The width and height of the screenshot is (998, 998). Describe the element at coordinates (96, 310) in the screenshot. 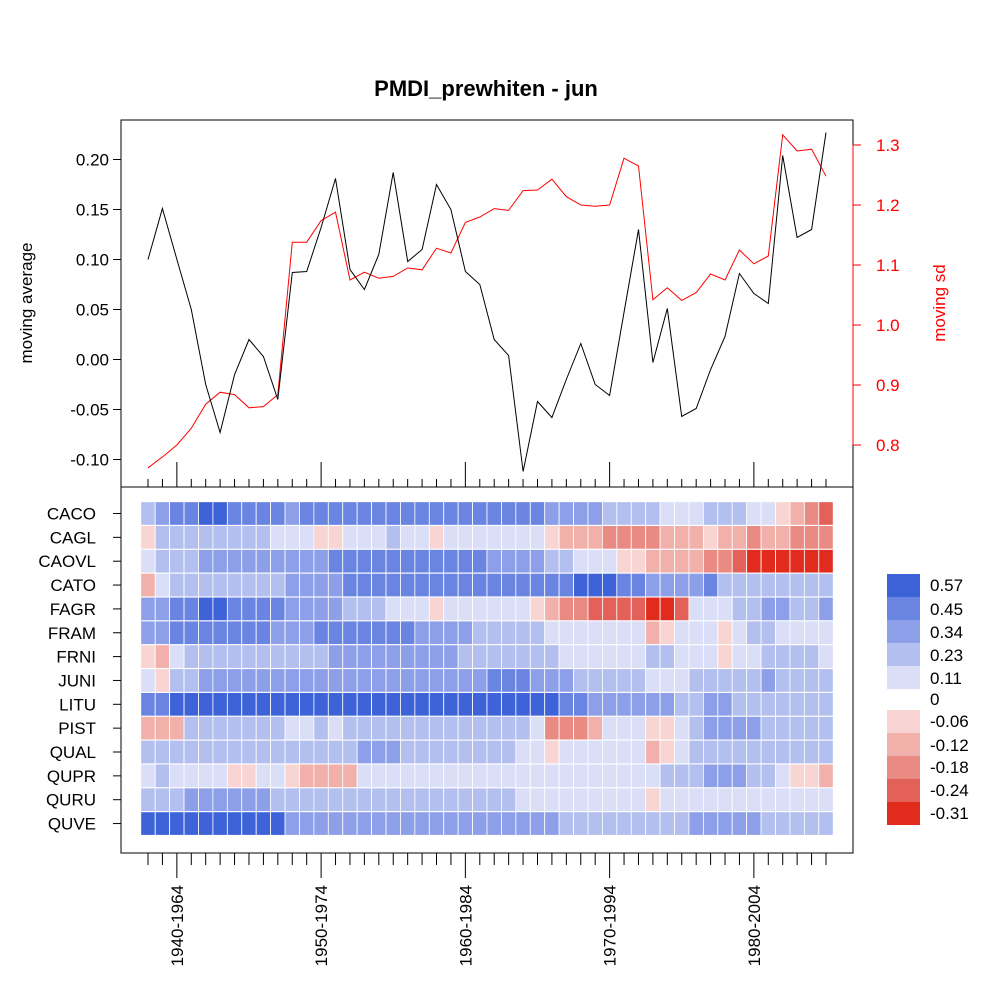

I see `left-axis: 0.20 0.15 0.10 0.05 0.00 -0.05 -0.10` at that location.